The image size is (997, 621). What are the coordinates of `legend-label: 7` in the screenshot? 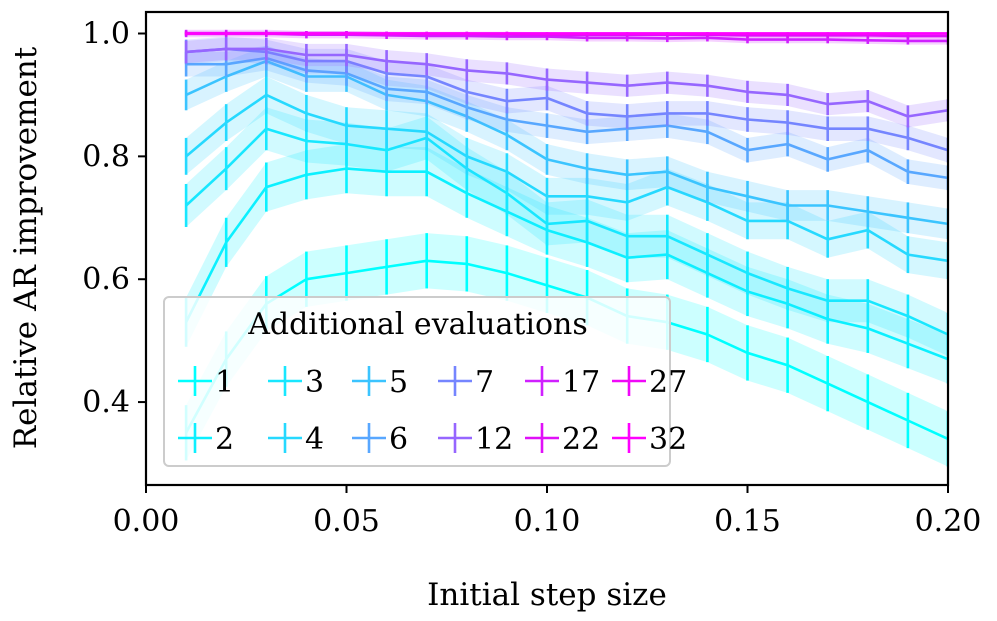 It's located at (484, 382).